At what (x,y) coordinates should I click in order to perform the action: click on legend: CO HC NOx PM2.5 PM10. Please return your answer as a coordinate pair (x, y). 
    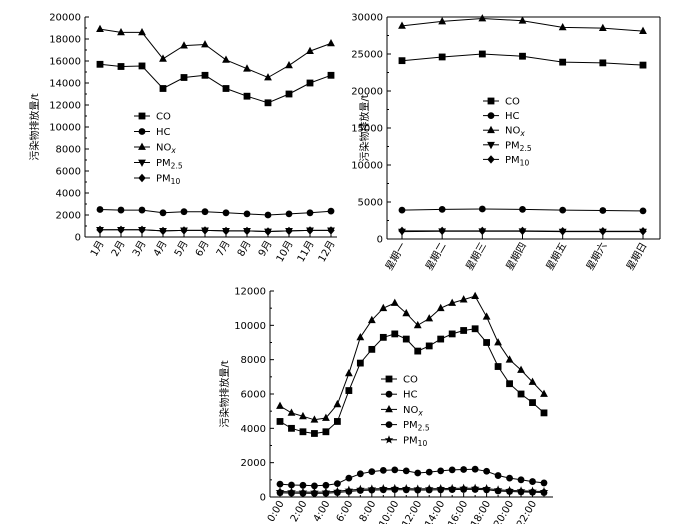
    Looking at the image, I should click on (405, 411).